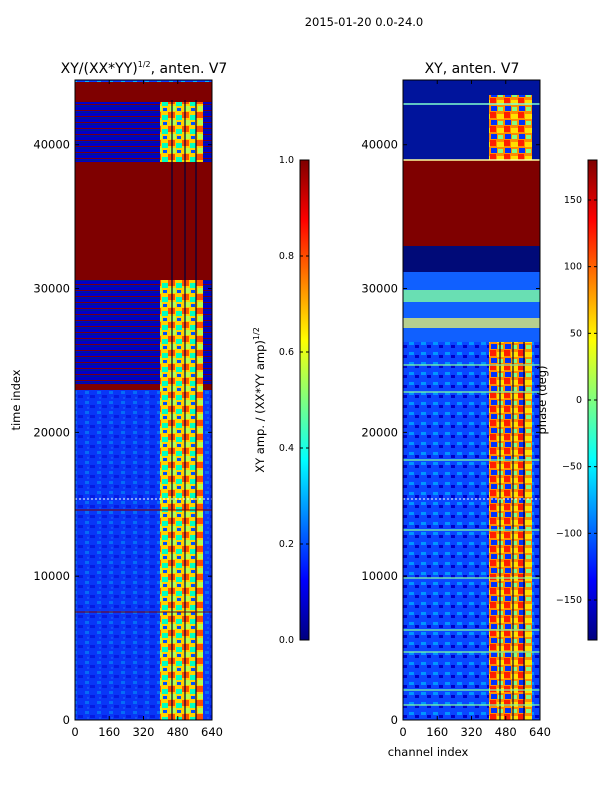 This screenshot has width=600, height=800. Describe the element at coordinates (144, 68) in the screenshot. I see `amplitude-panel-title: XY/(XX*YY)1/2, anten. V7` at that location.